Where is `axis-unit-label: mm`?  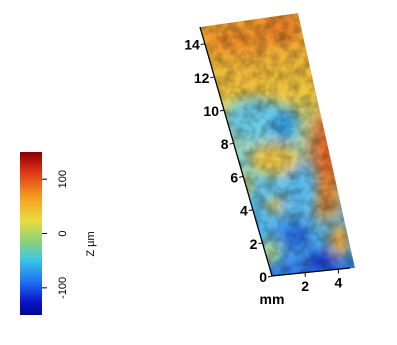 axis-unit-label: mm is located at coordinates (272, 299).